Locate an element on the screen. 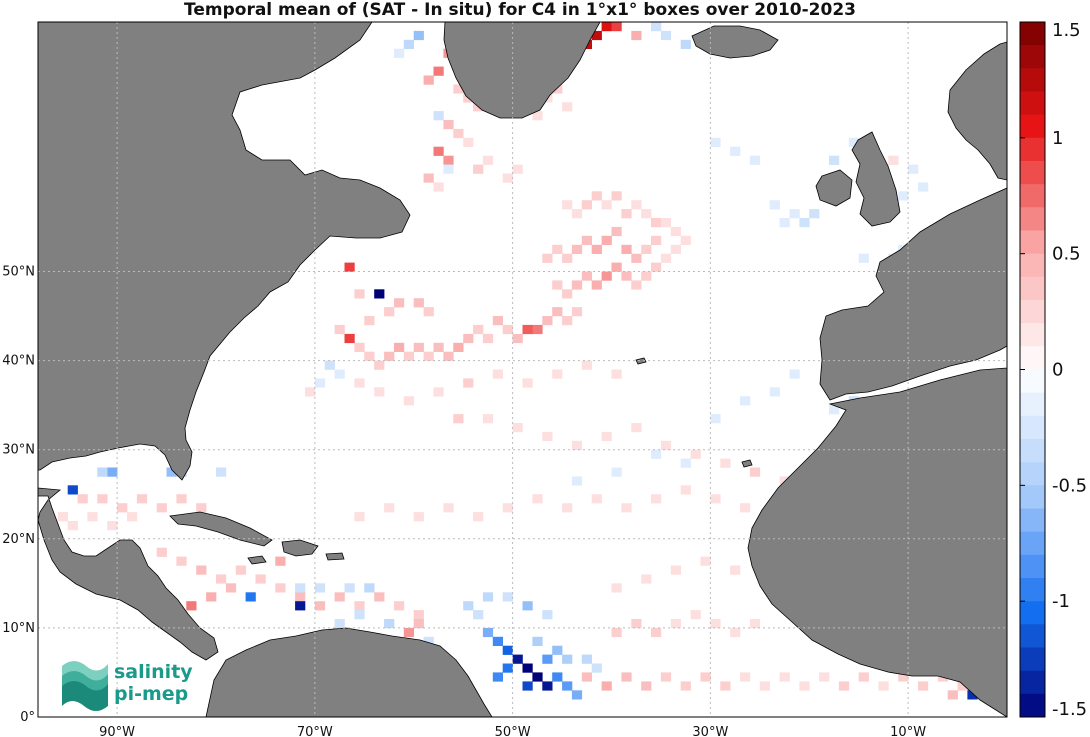 This screenshot has height=737, width=1090. logo-line2: pi-mep is located at coordinates (151, 694).